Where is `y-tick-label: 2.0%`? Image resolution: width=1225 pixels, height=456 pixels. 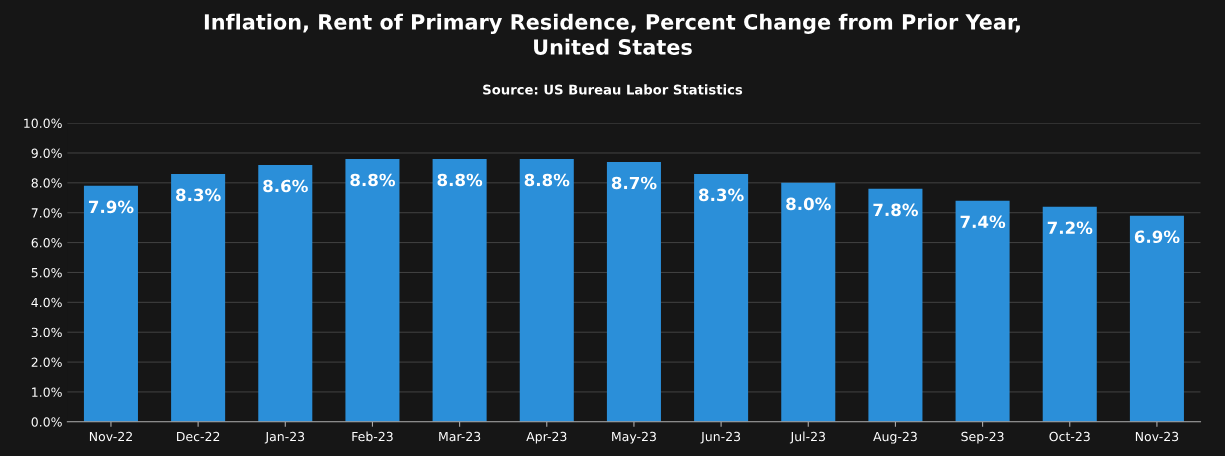
y-tick-label: 2.0% is located at coordinates (46, 362).